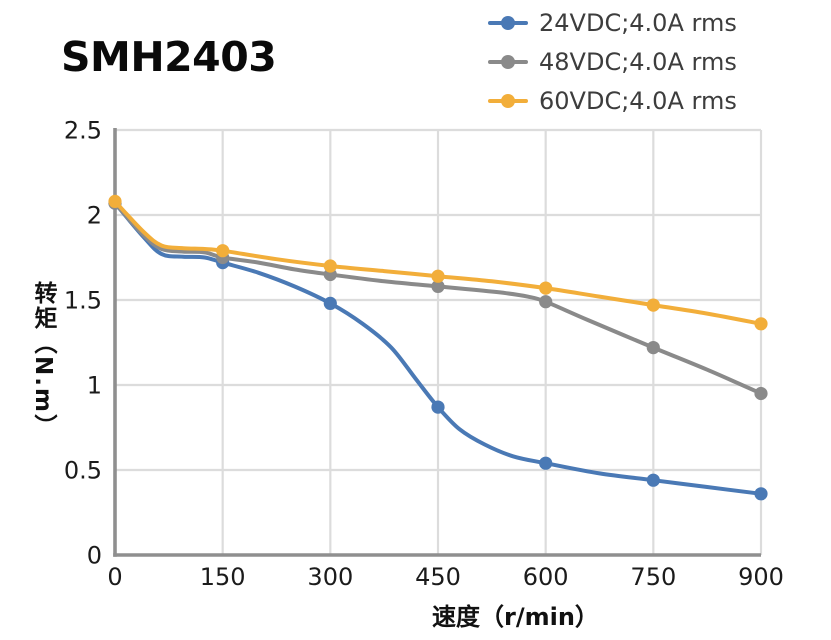 The width and height of the screenshot is (831, 640). I want to click on page-title: SMH2403, so click(169, 57).